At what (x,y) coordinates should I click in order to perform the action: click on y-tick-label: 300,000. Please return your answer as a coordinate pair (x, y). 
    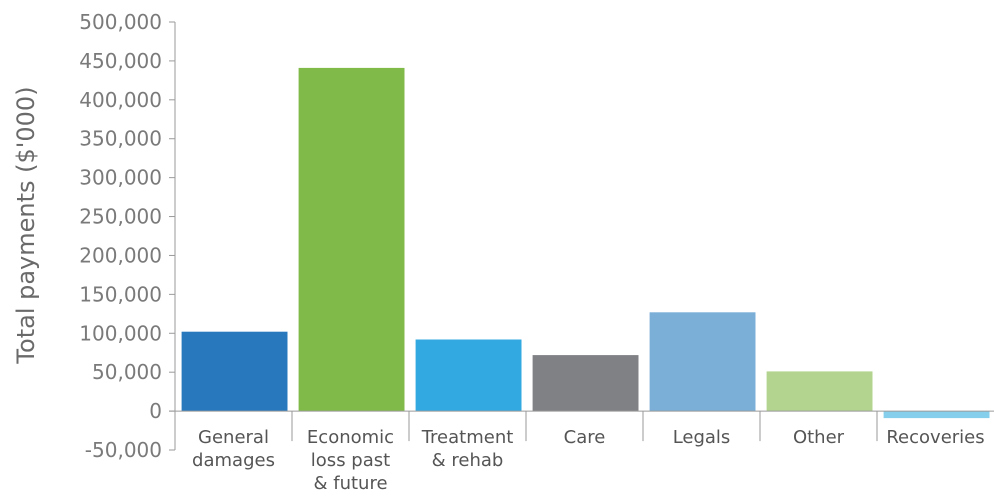
    Looking at the image, I should click on (120, 178).